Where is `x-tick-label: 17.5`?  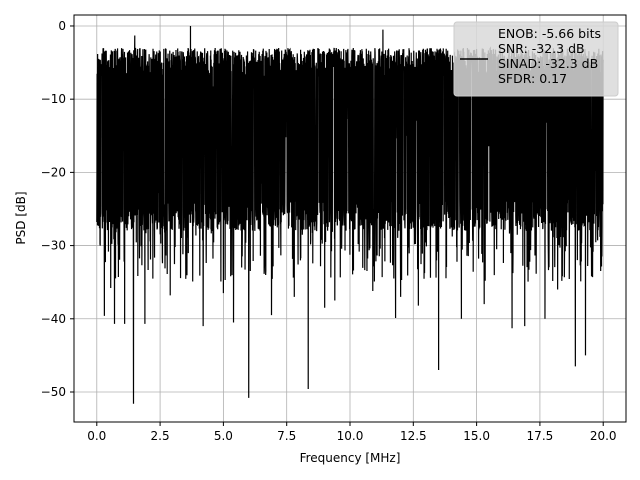 x-tick-label: 17.5 is located at coordinates (540, 436).